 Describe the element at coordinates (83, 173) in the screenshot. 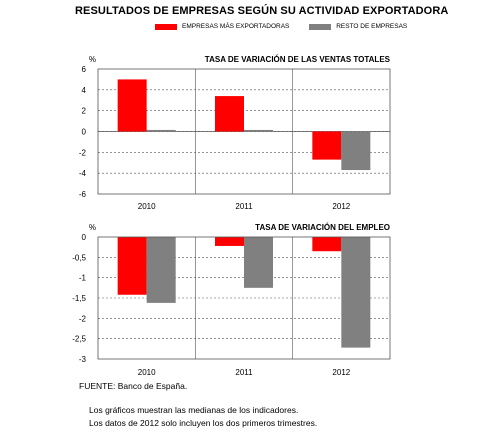

I see `y-tick-label: -4` at that location.